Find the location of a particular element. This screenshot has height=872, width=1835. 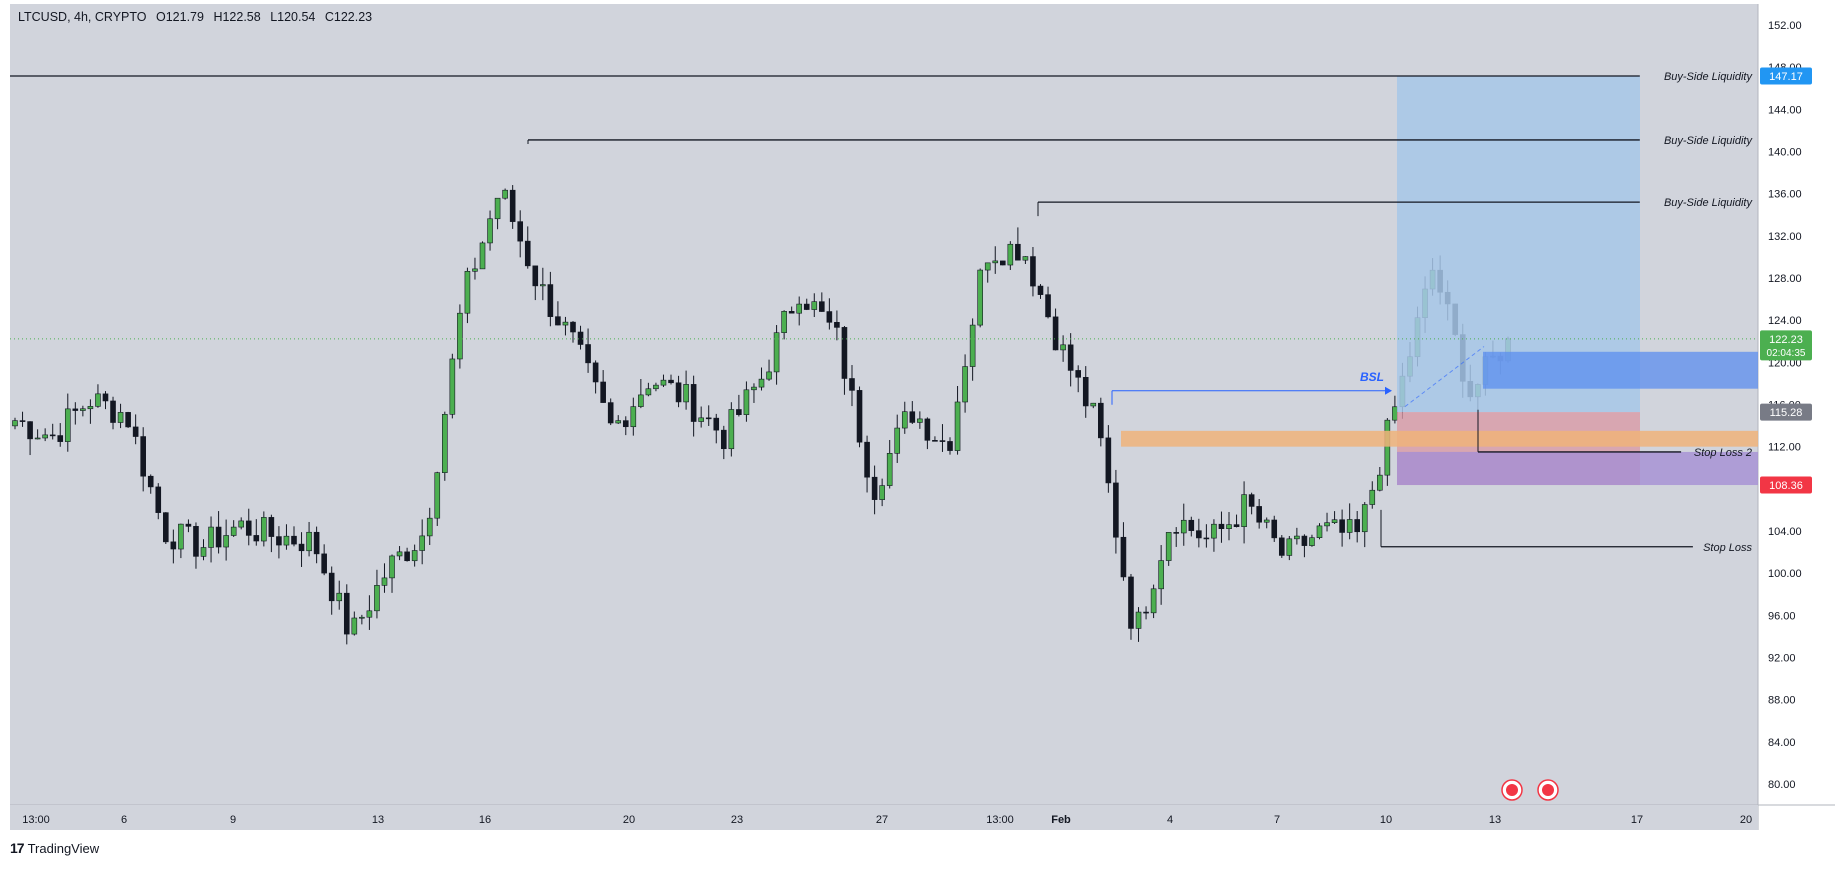

x-tick-label: 7 is located at coordinates (1277, 820).